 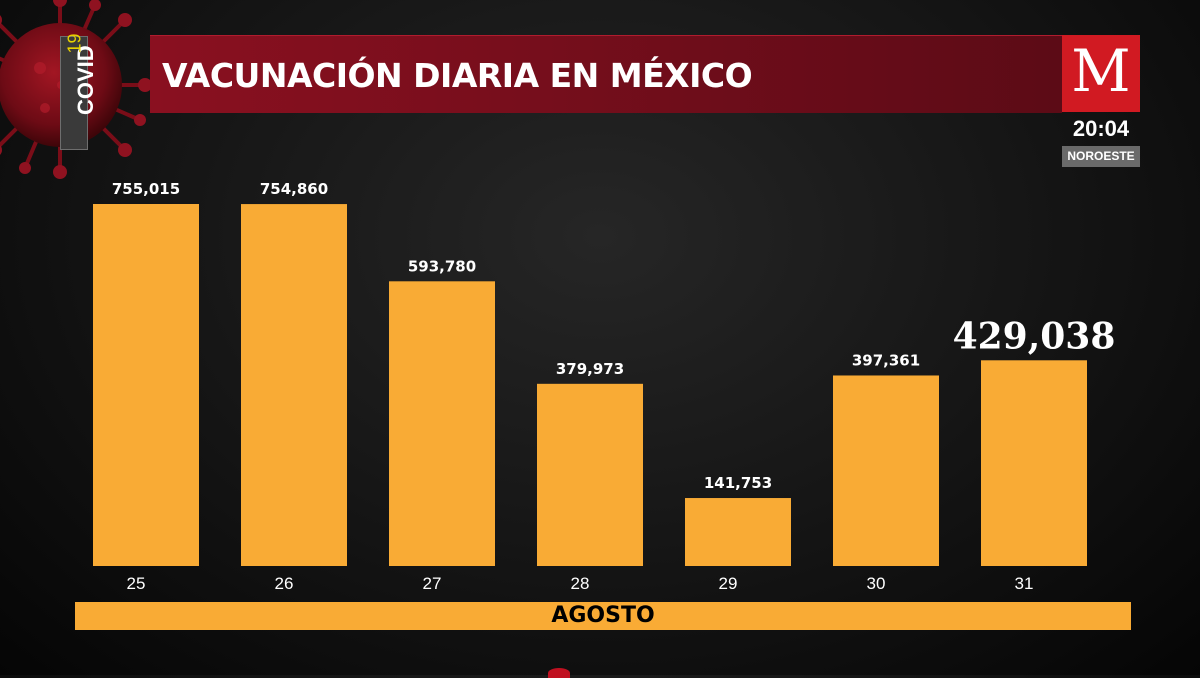 I want to click on data-label-31: 429,038, so click(x=1034, y=336).